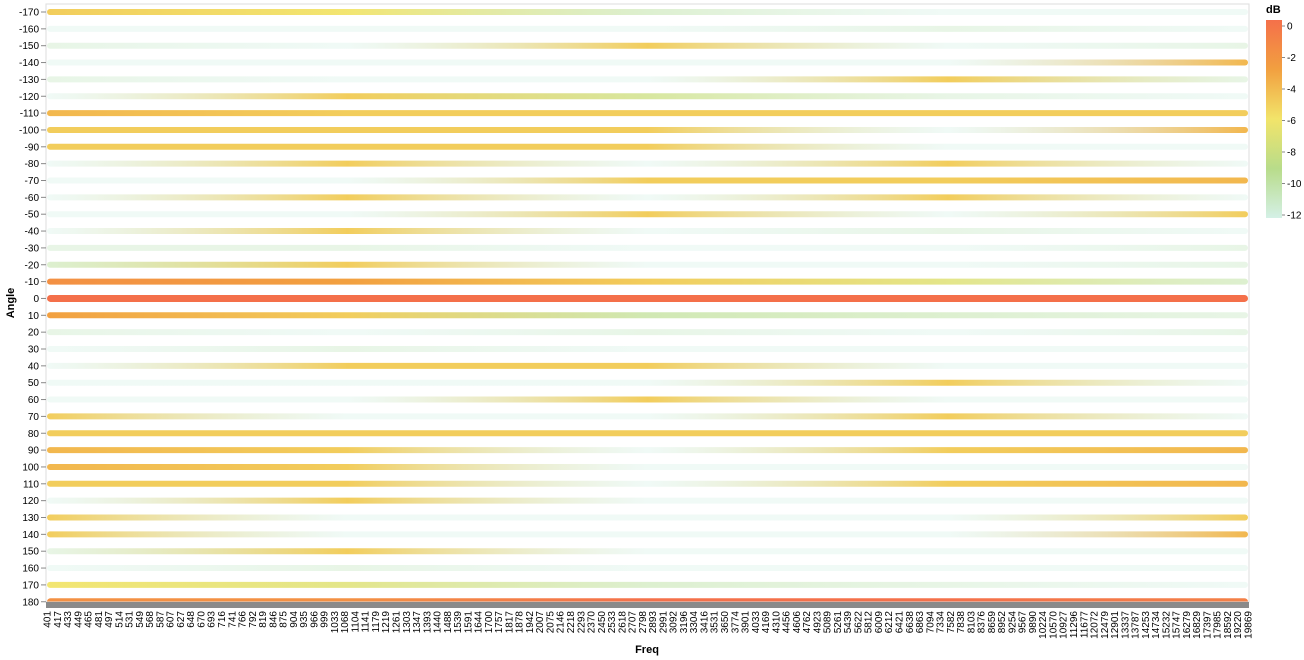 Image resolution: width=1304 pixels, height=660 pixels. Describe the element at coordinates (1291, 58) in the screenshot. I see `legend-tick-label: -2` at that location.